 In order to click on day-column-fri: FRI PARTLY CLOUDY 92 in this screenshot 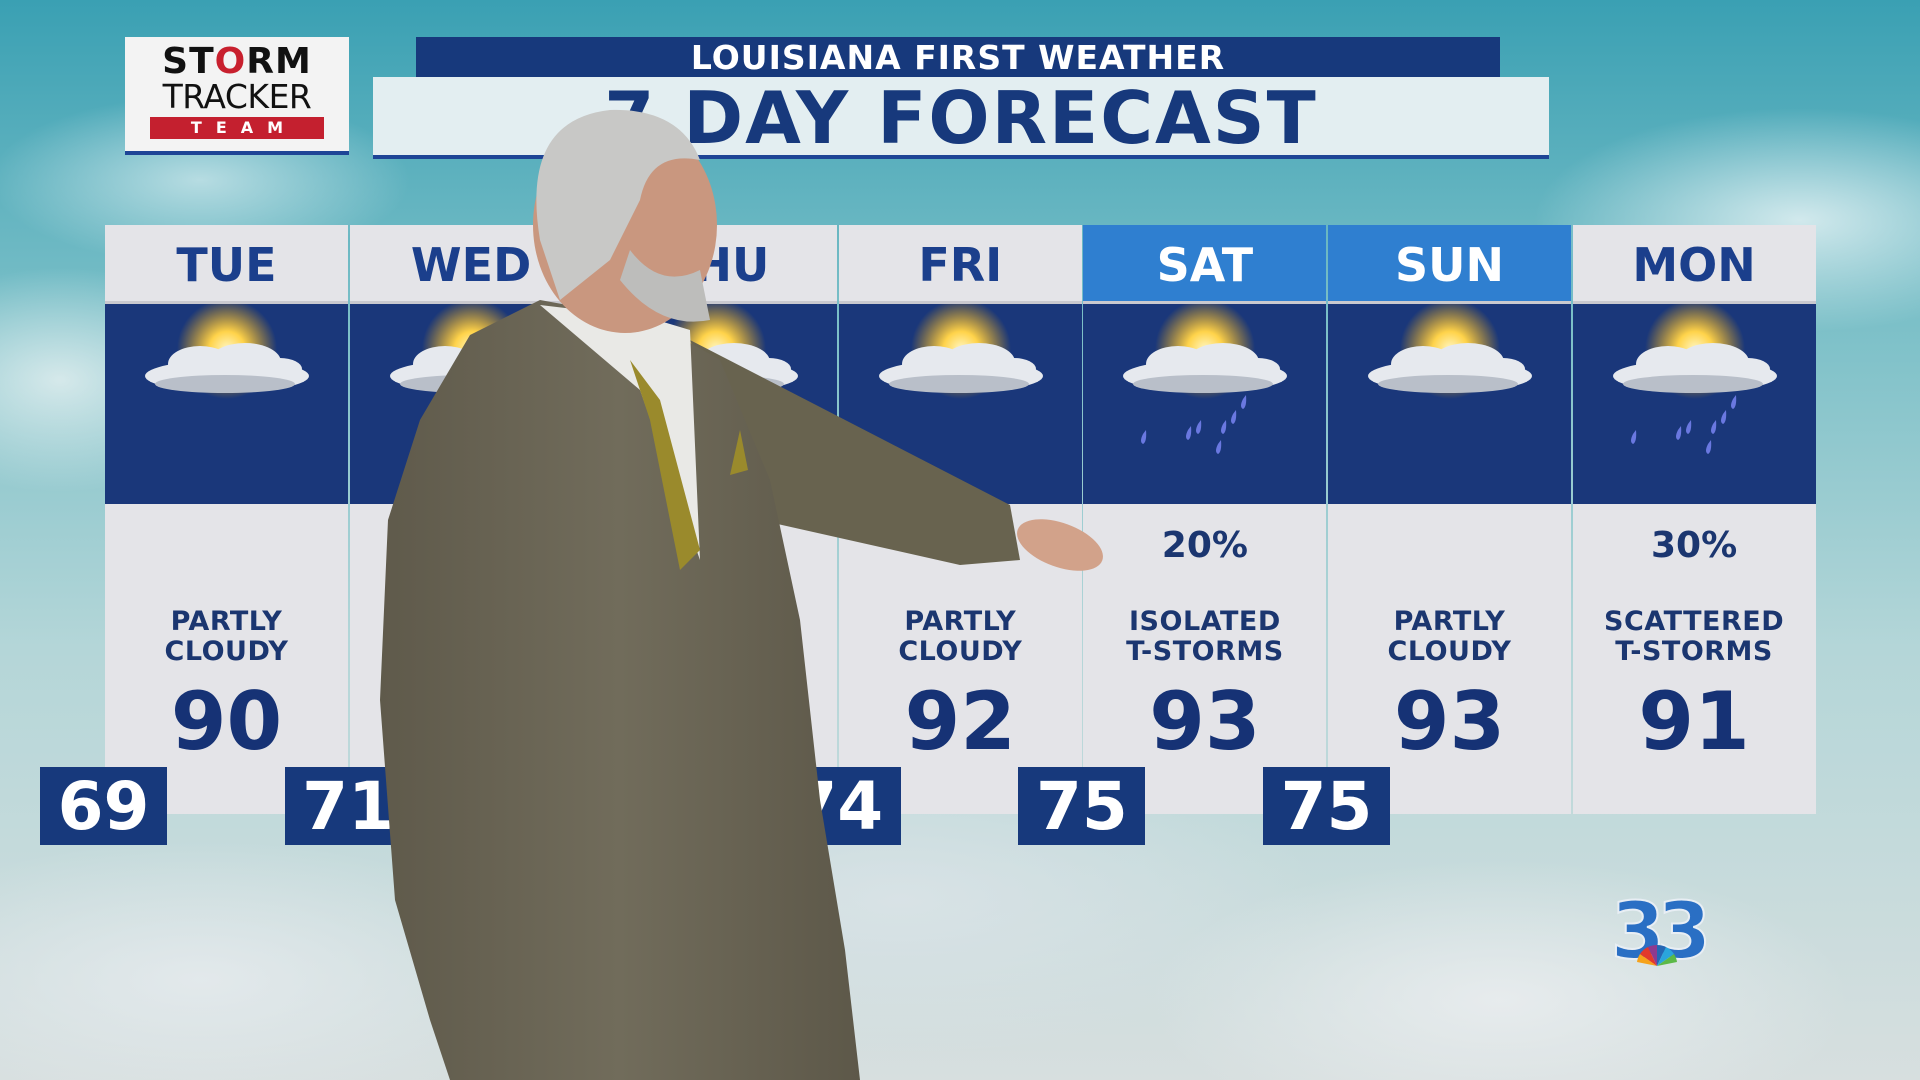, I will do `click(960, 519)`.